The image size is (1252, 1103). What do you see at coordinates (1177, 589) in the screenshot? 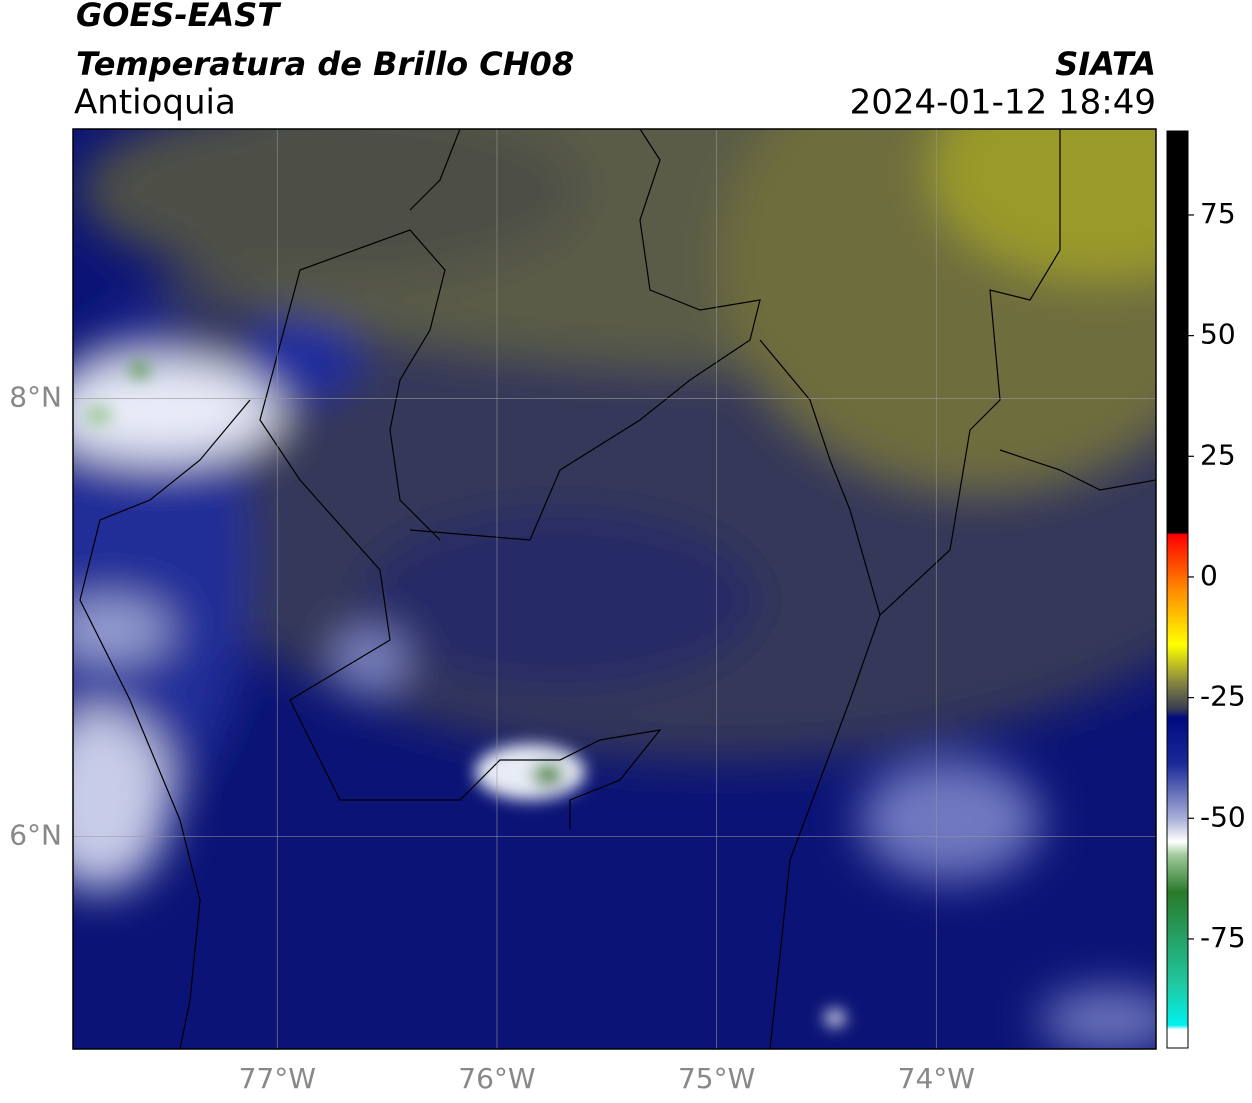
I see `colorbar` at bounding box center [1177, 589].